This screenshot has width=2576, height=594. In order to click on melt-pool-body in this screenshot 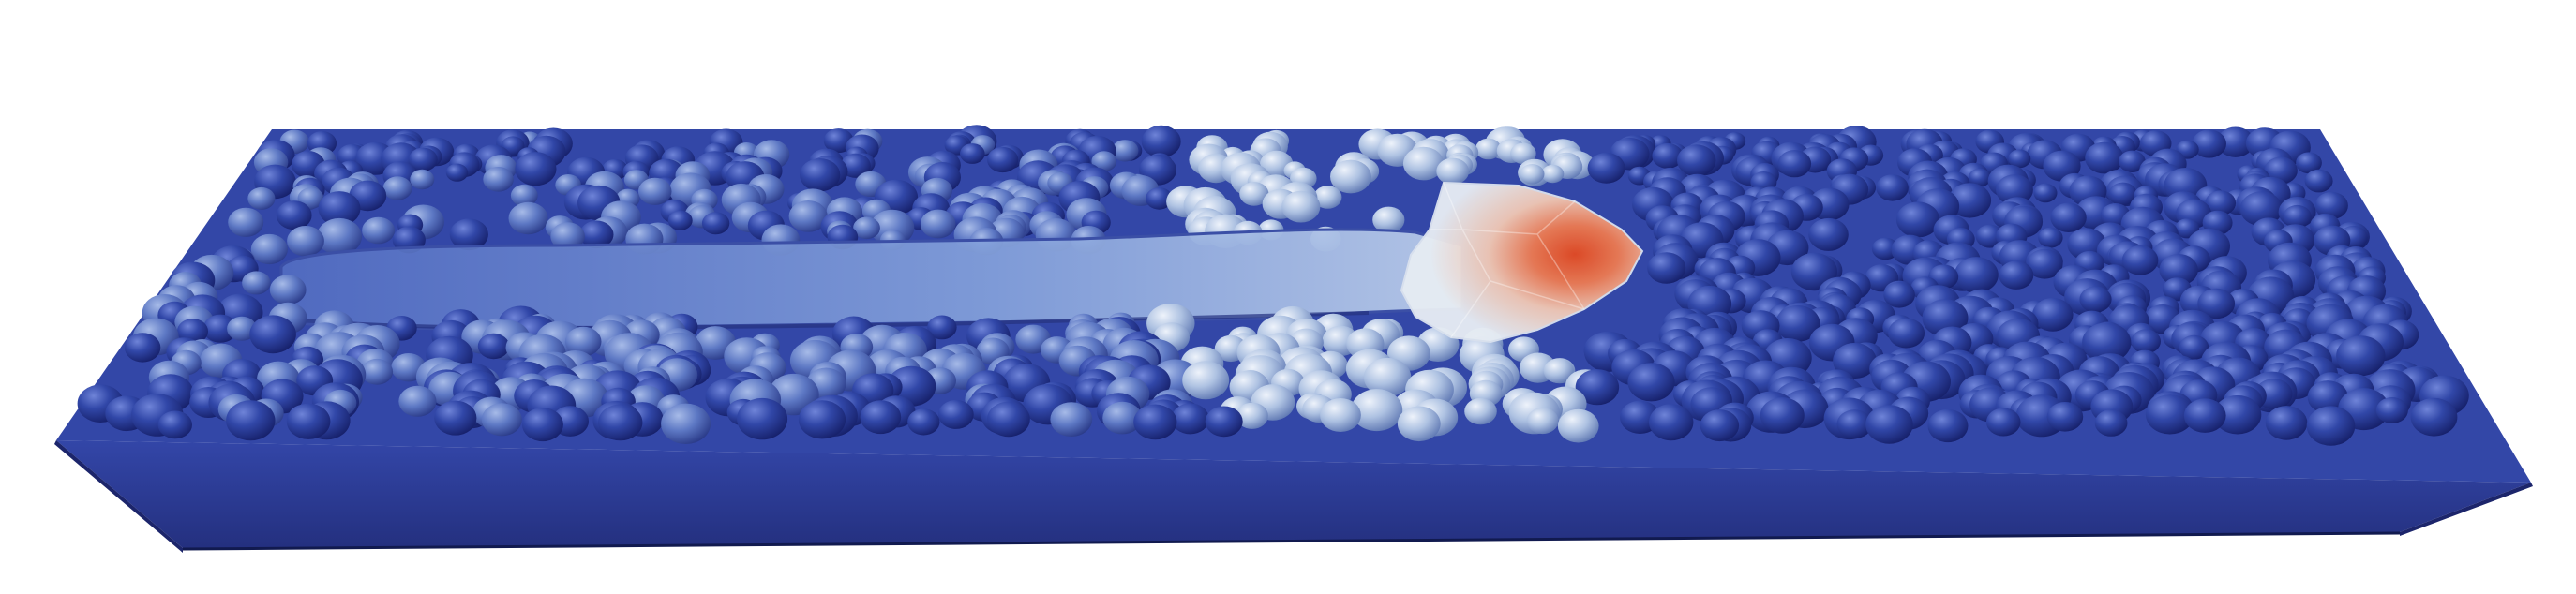, I will do `click(1522, 262)`.